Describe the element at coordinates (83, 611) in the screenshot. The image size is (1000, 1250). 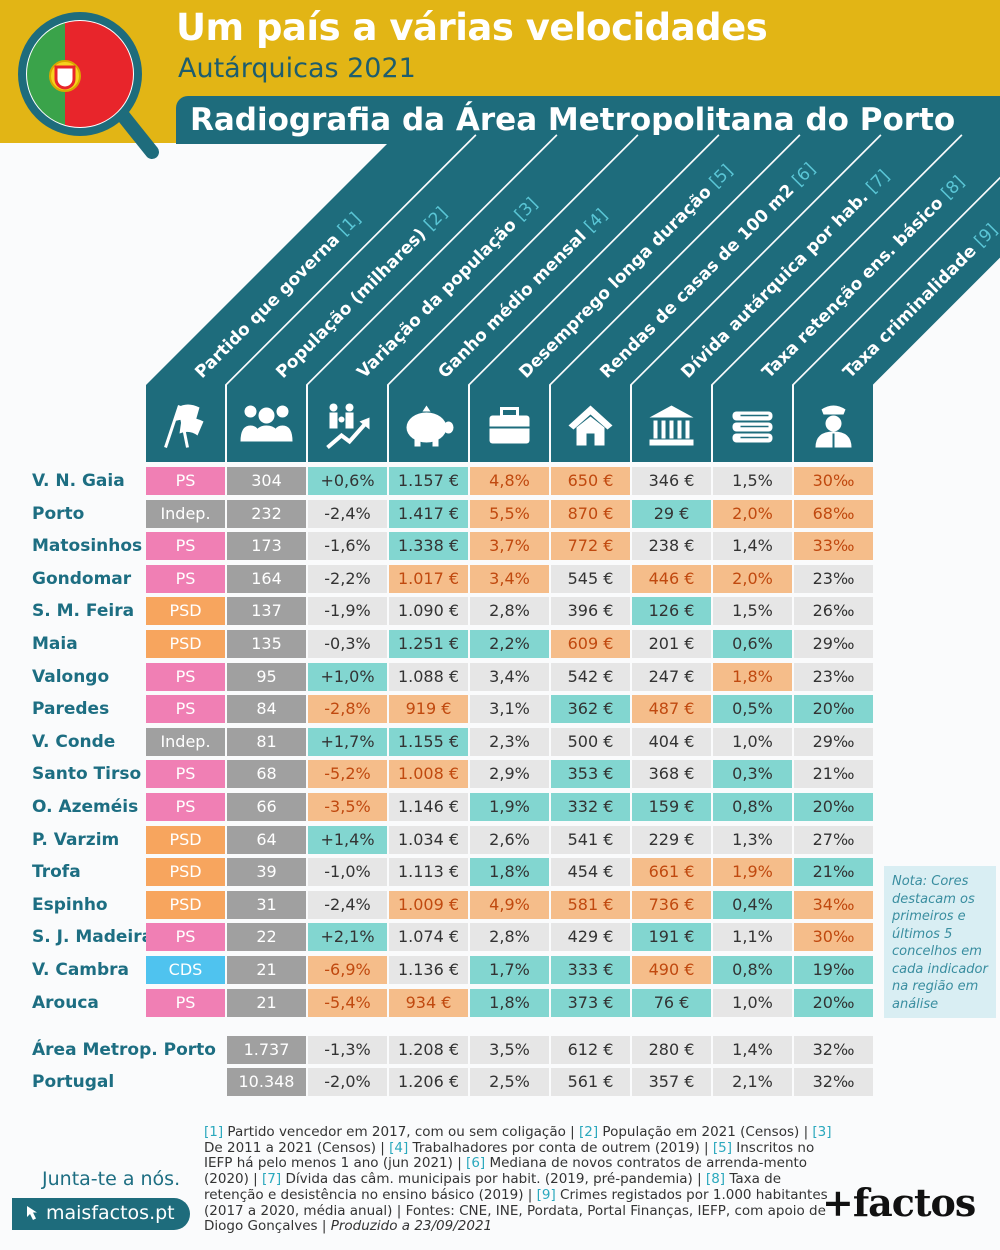
I see `row-label: S. M. Feira` at that location.